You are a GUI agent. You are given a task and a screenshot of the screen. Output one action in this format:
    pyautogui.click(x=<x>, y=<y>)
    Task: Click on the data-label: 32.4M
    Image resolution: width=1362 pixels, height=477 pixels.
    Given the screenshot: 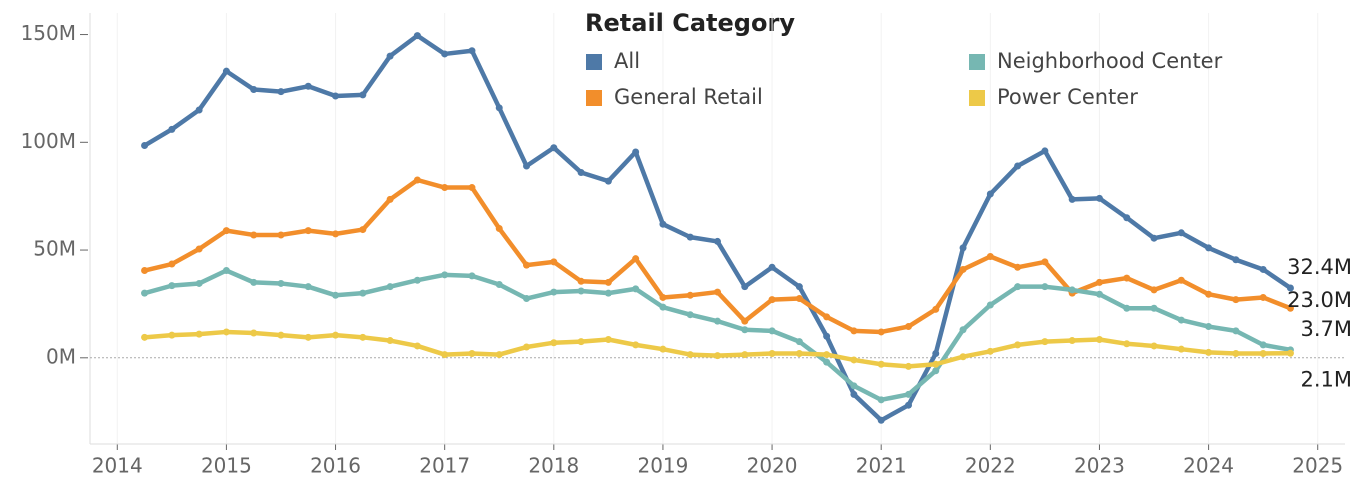 What is the action you would take?
    pyautogui.click(x=1319, y=267)
    